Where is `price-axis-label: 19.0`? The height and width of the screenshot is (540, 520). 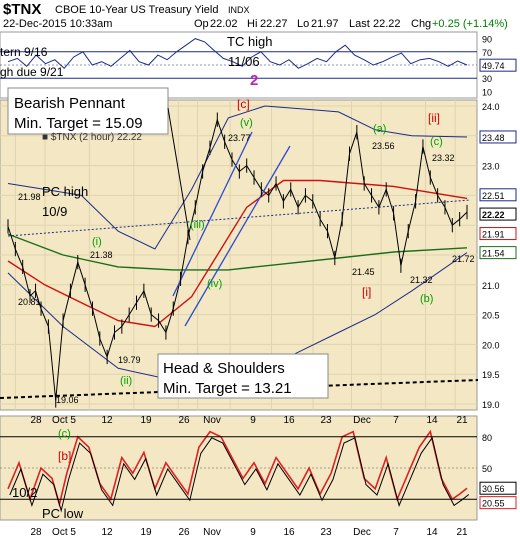 price-axis-label: 19.0 is located at coordinates (491, 405).